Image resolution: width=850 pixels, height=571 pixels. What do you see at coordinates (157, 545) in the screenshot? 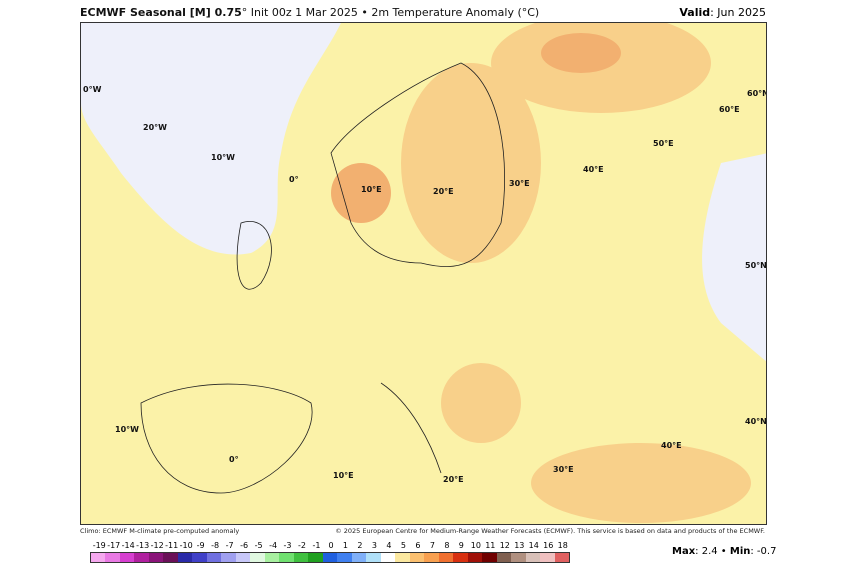
I see `colorbar-tick-label: -12` at bounding box center [157, 545].